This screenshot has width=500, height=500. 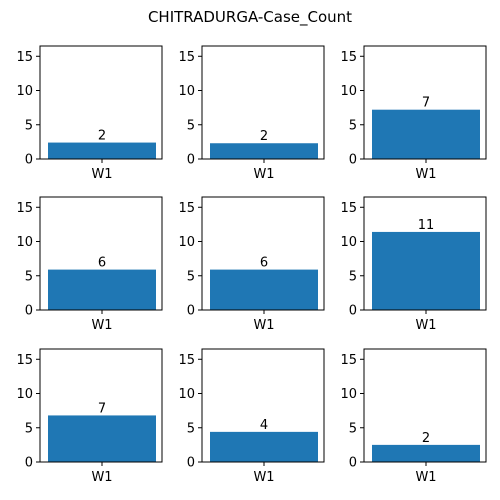 What do you see at coordinates (264, 425) in the screenshot?
I see `data-label: 4` at bounding box center [264, 425].